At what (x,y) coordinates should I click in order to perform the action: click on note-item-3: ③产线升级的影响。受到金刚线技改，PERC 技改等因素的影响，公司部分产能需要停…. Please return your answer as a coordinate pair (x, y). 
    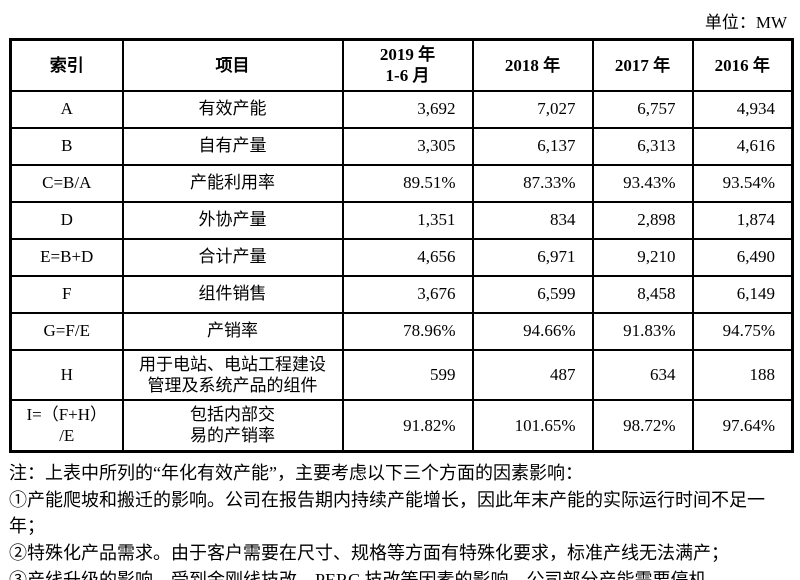
    Looking at the image, I should click on (367, 574).